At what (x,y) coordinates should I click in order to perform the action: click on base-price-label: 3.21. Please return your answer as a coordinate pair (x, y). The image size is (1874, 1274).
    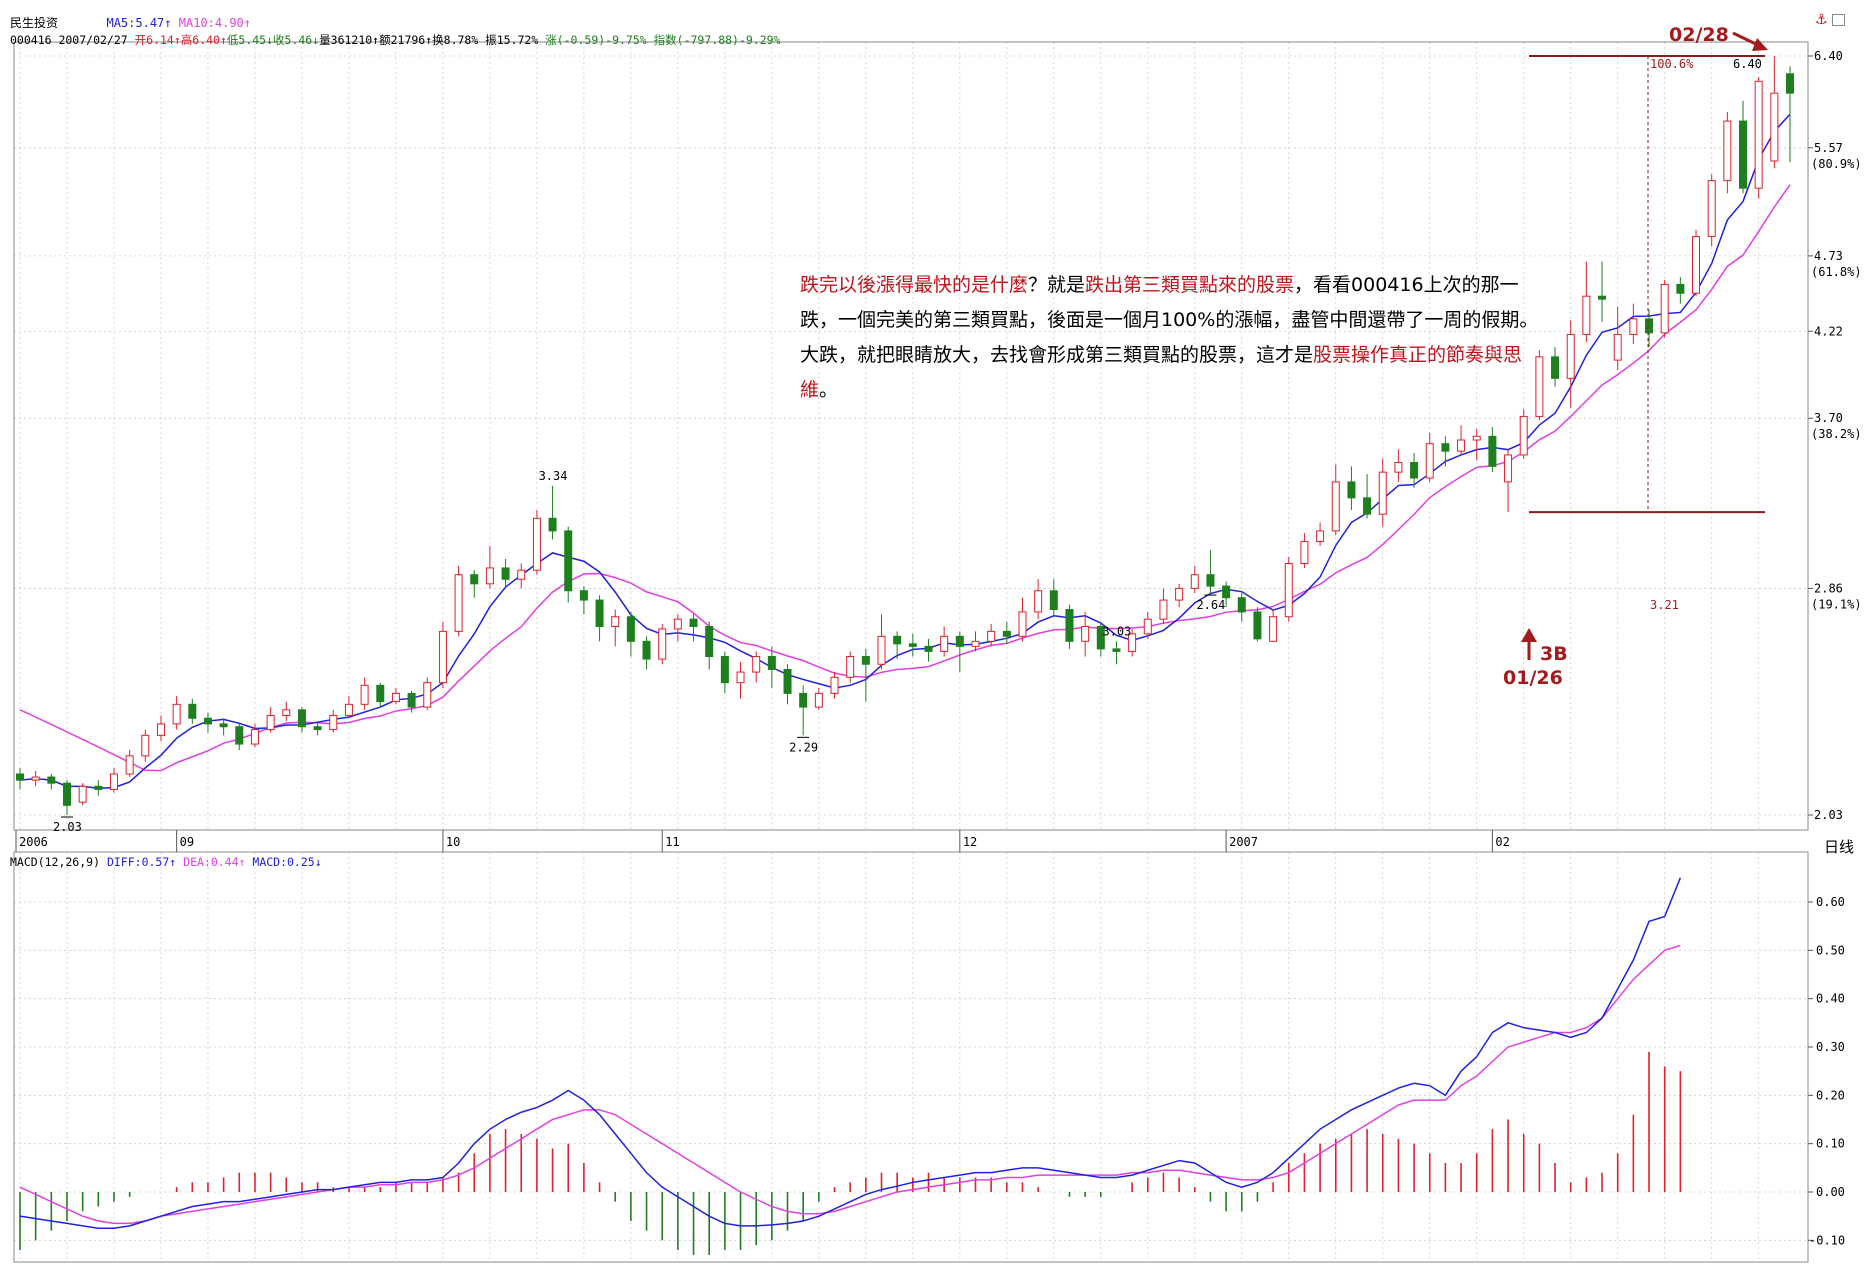
    Looking at the image, I should click on (1664, 605).